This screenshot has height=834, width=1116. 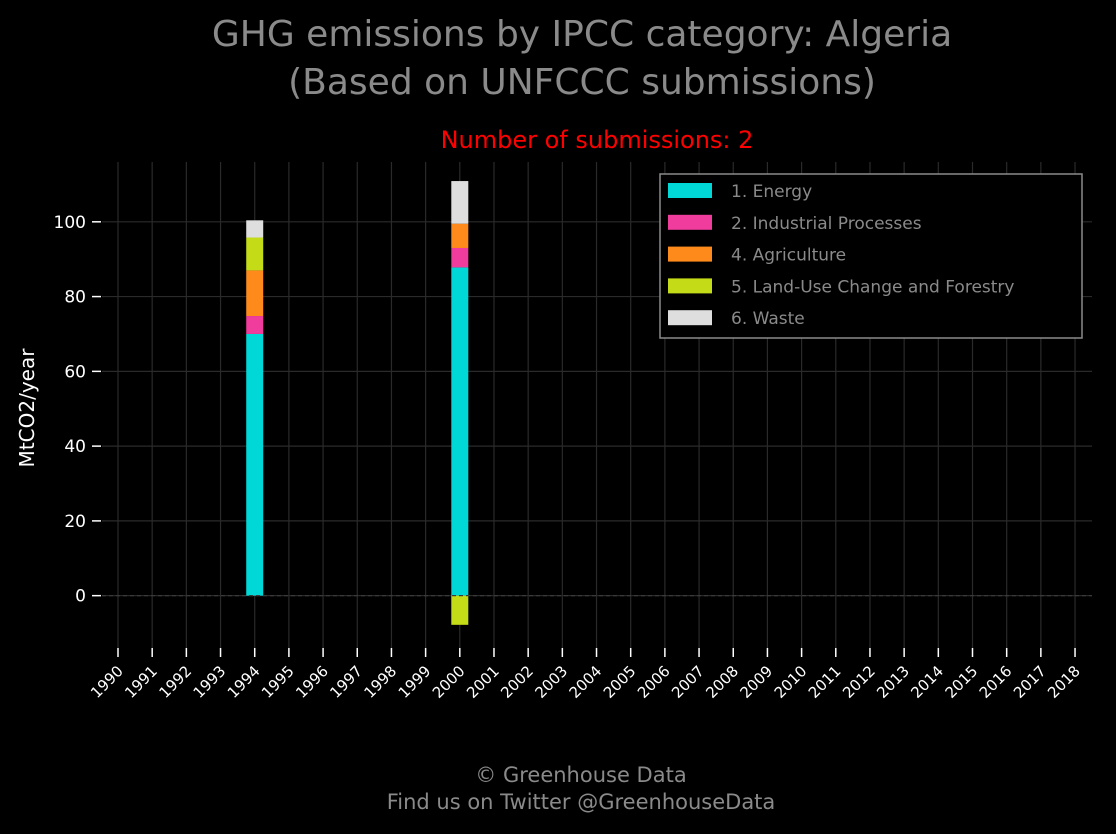 What do you see at coordinates (872, 287) in the screenshot?
I see `legend-entry-label: 5. Land-Use Change and Forestry` at bounding box center [872, 287].